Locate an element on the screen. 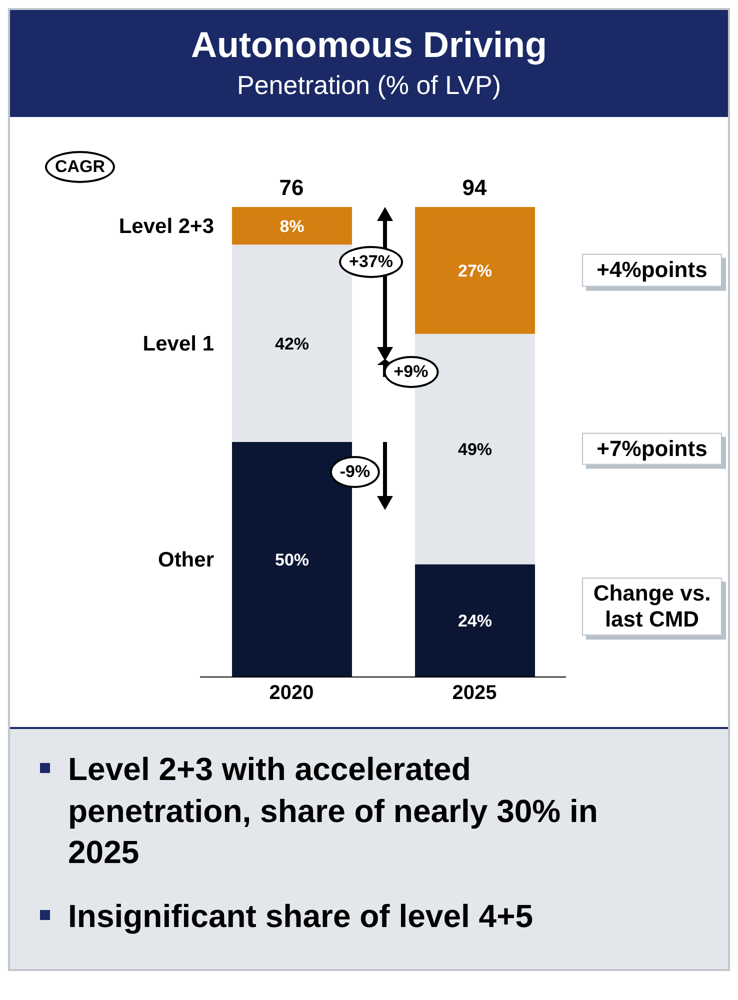  text: Change vs. last CMD is located at coordinates (652, 606).